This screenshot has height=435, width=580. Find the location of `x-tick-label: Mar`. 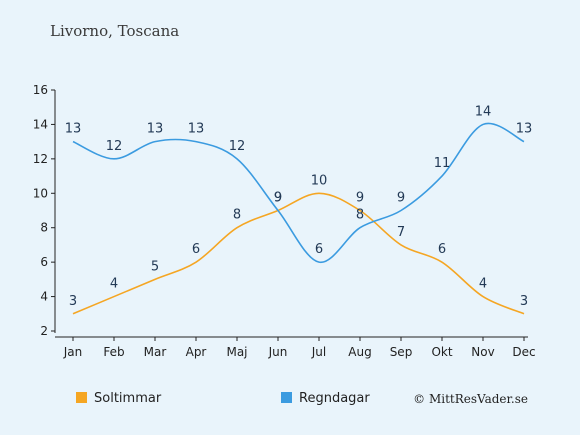

x-tick-label: Mar is located at coordinates (155, 352).